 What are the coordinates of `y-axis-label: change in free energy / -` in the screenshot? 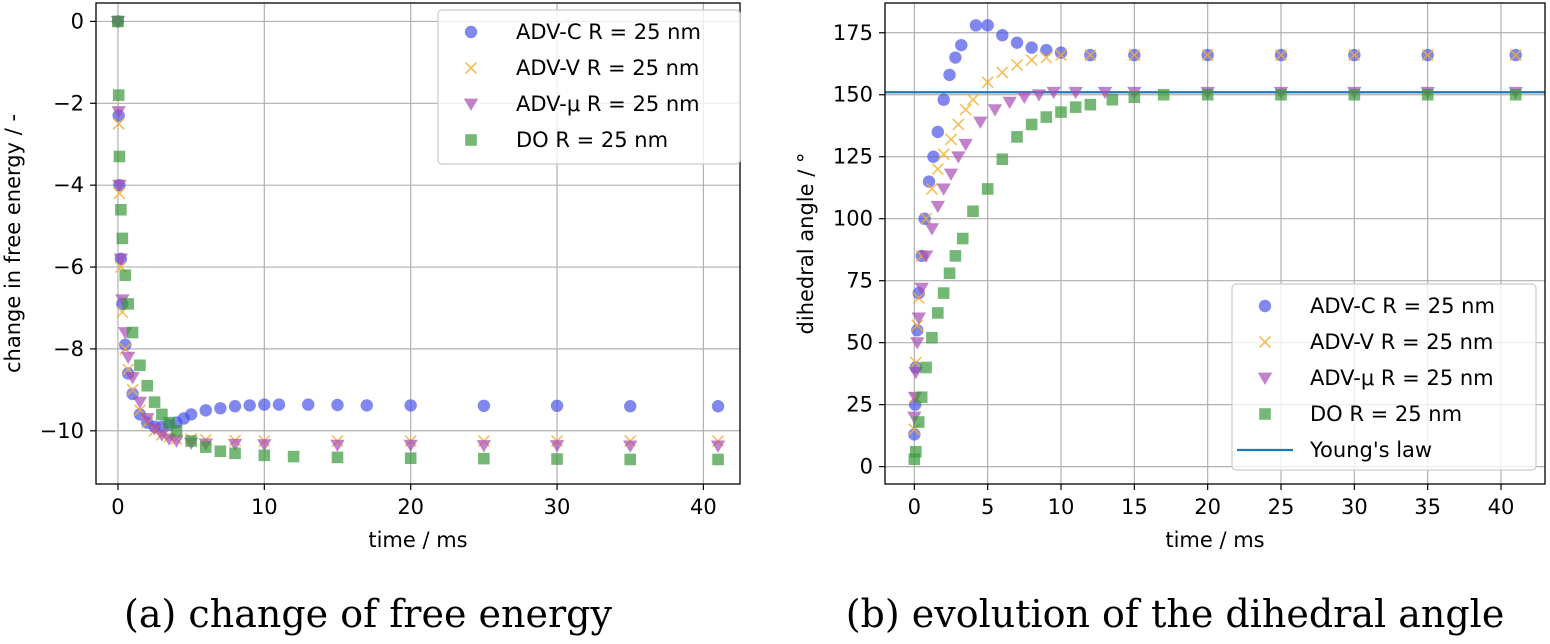 It's located at (13, 243).